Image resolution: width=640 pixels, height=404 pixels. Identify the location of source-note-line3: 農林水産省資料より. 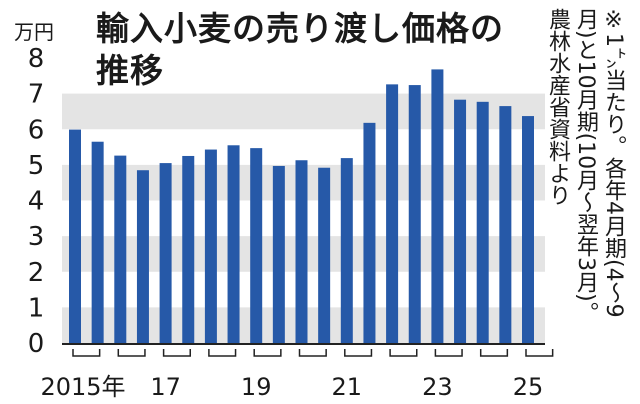
(557, 107).